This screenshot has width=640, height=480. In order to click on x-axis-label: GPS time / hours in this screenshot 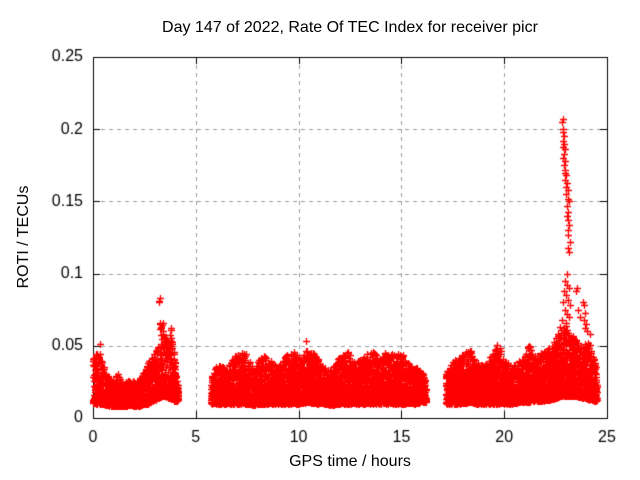, I will do `click(350, 461)`.